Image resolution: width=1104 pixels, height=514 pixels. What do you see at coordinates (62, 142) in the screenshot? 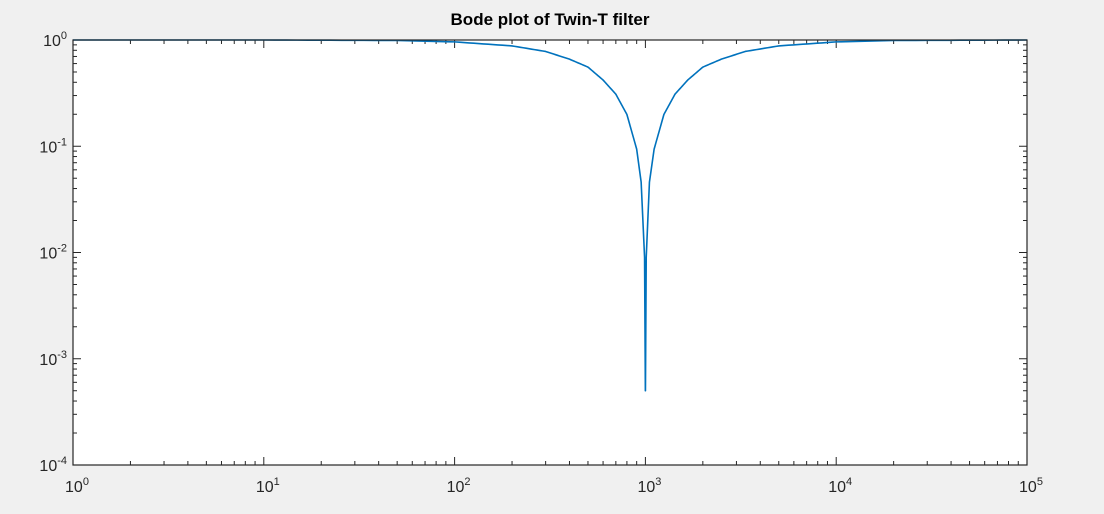
I see `y-tick-label-exponent: -1` at bounding box center [62, 142].